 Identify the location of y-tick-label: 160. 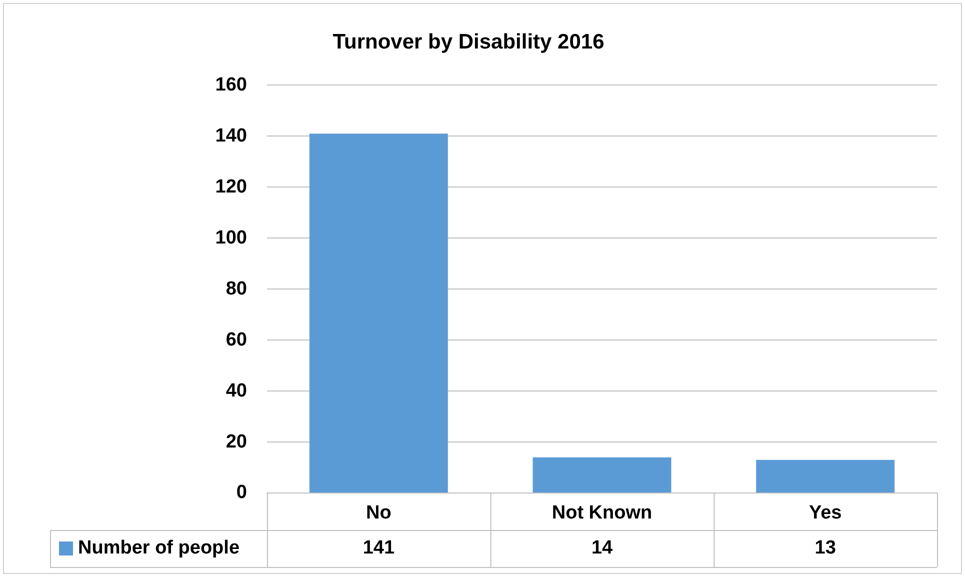
(231, 85).